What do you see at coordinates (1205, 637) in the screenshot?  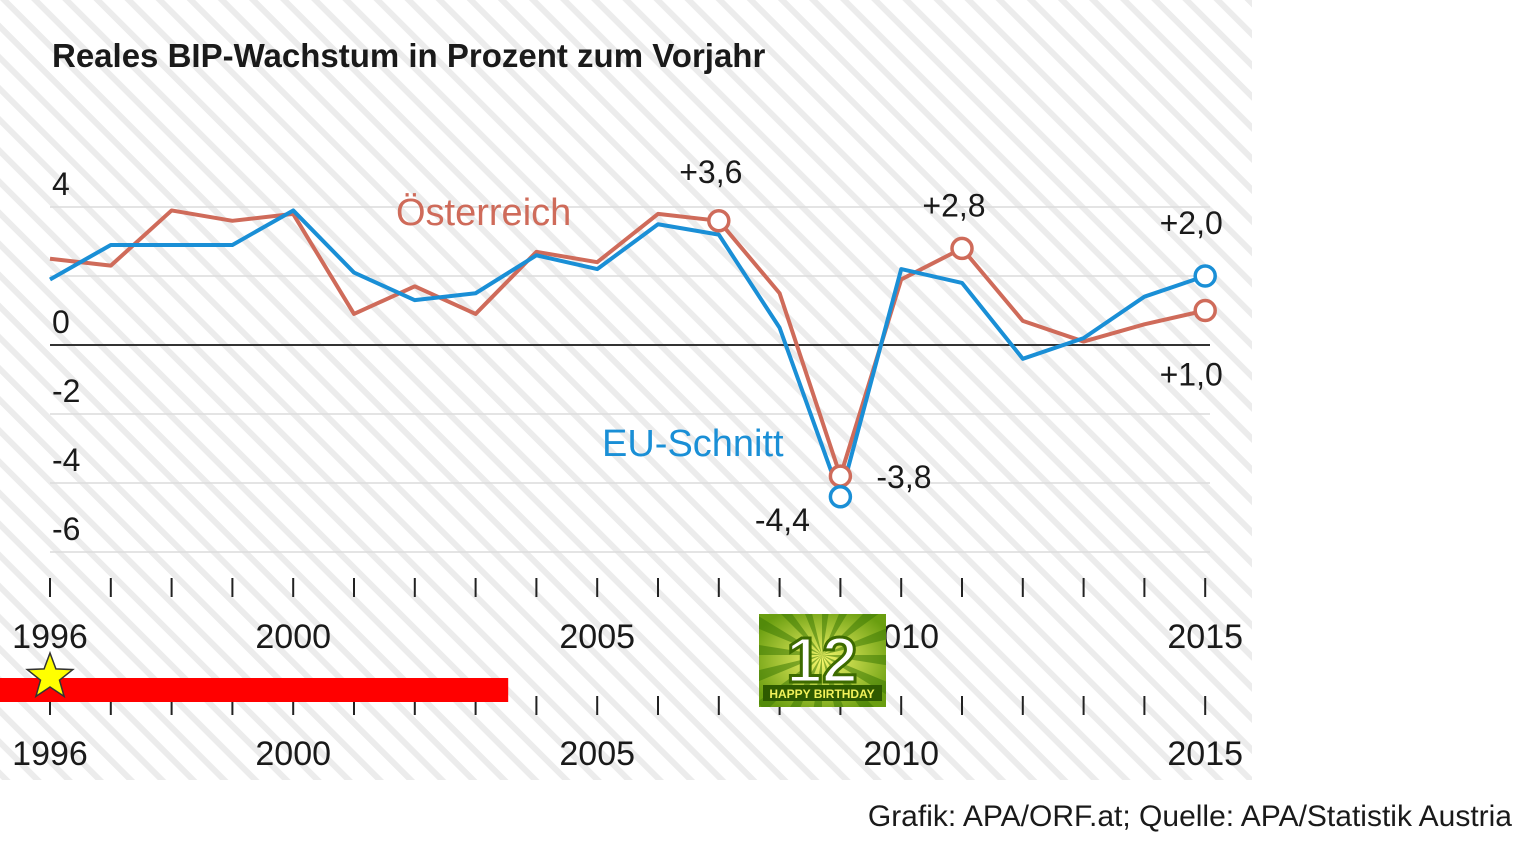 I see `x-tick-label: 2015` at bounding box center [1205, 637].